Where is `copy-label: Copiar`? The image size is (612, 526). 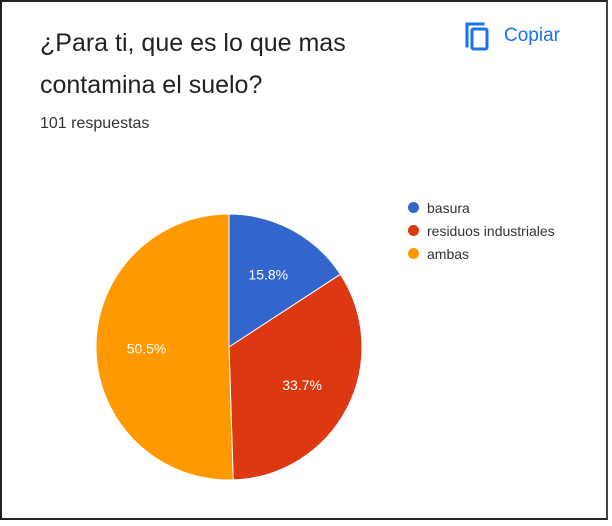 copy-label: Copiar is located at coordinates (532, 35).